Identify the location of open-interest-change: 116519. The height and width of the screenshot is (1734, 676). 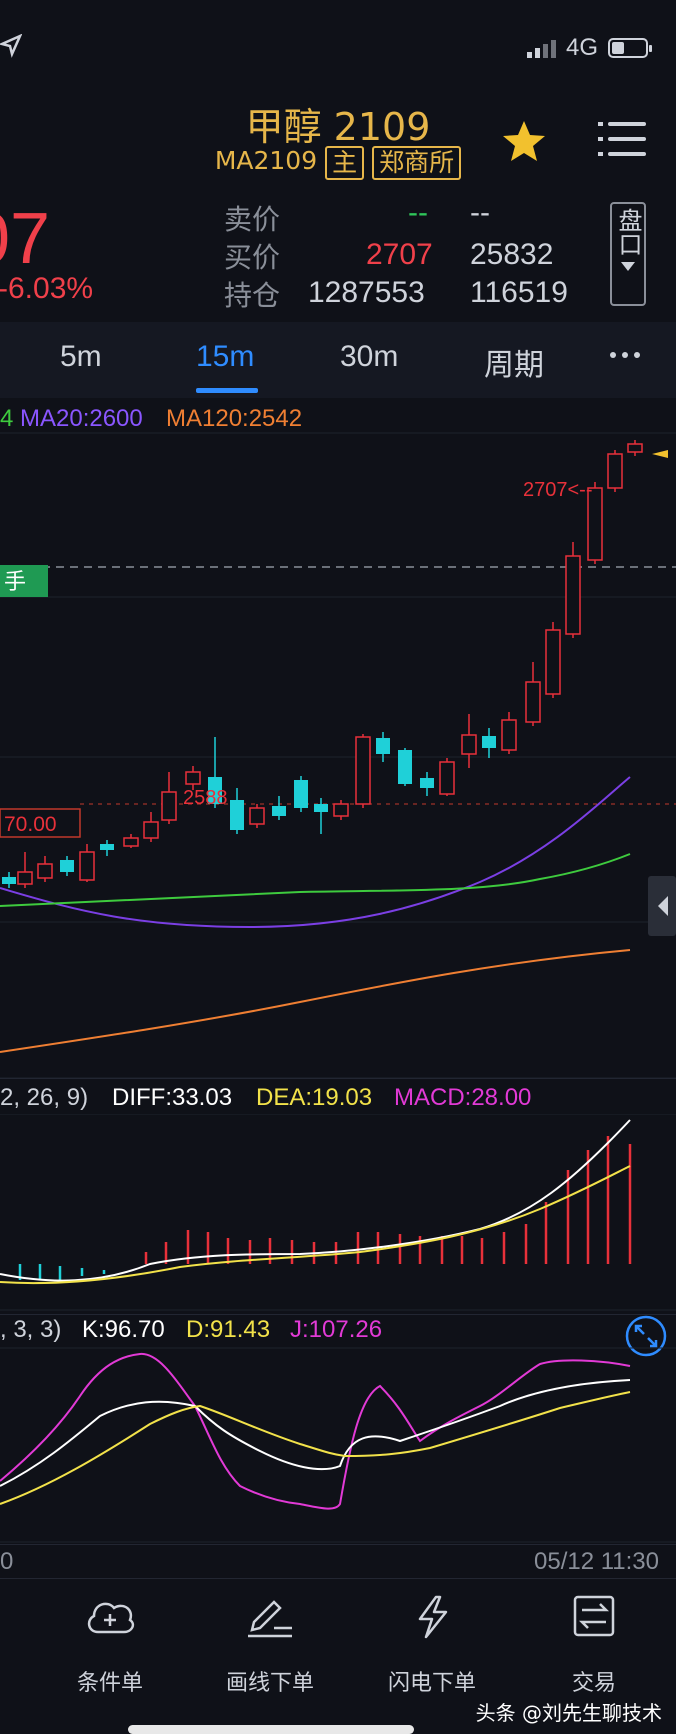
(519, 292).